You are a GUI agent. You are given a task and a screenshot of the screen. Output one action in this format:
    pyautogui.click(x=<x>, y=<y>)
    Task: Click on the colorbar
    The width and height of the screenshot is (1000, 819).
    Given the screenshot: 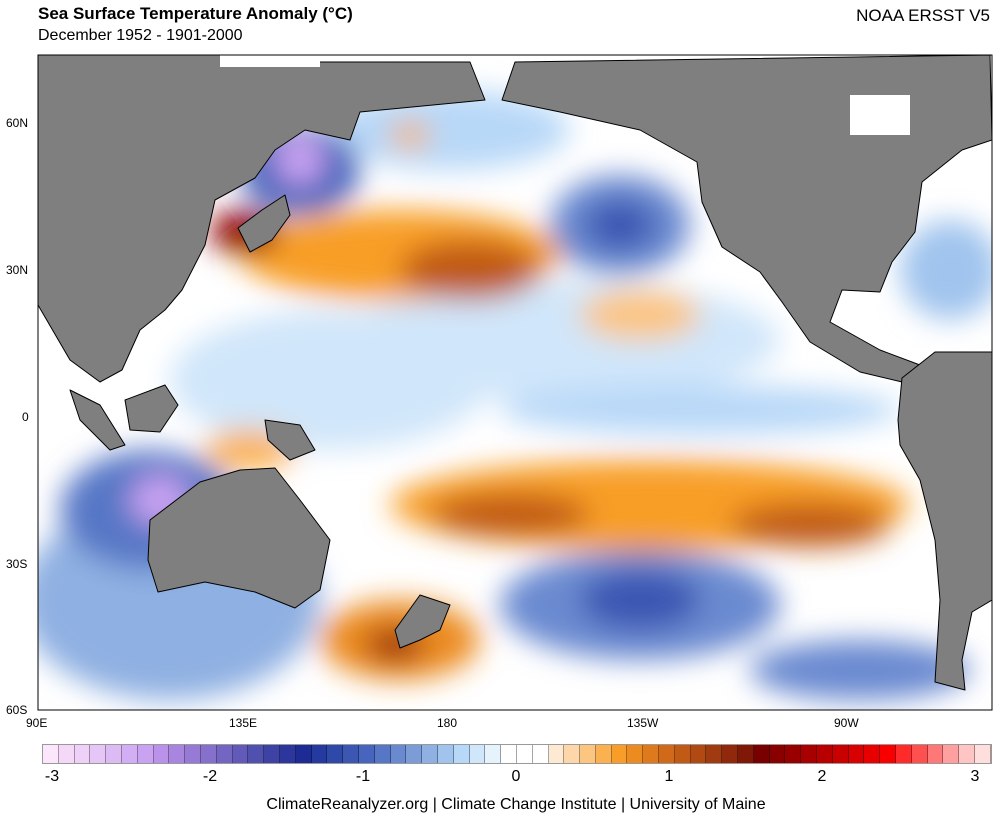 What is the action you would take?
    pyautogui.click(x=517, y=754)
    